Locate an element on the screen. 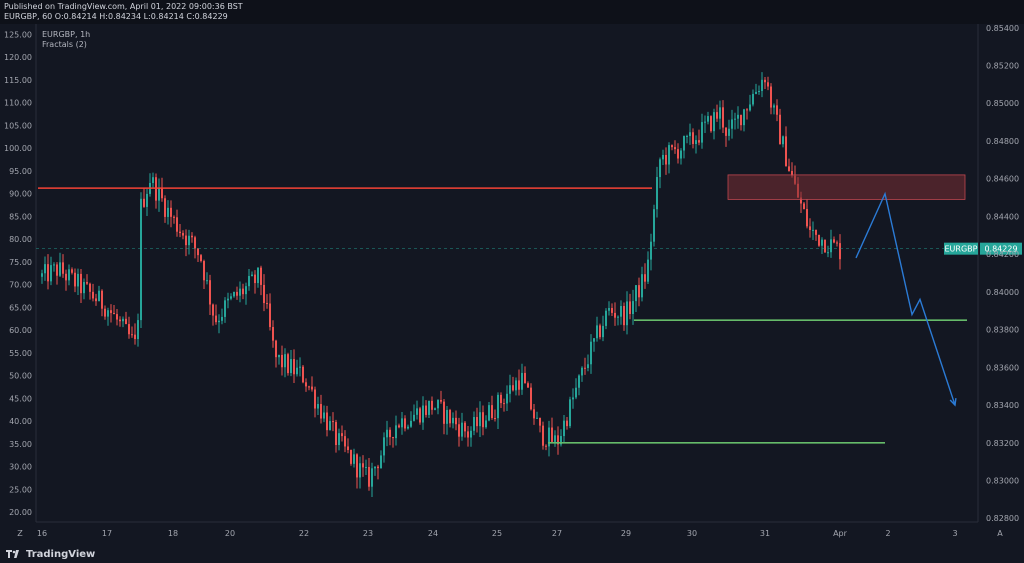  x-axis-tick-11: 31 is located at coordinates (765, 533).